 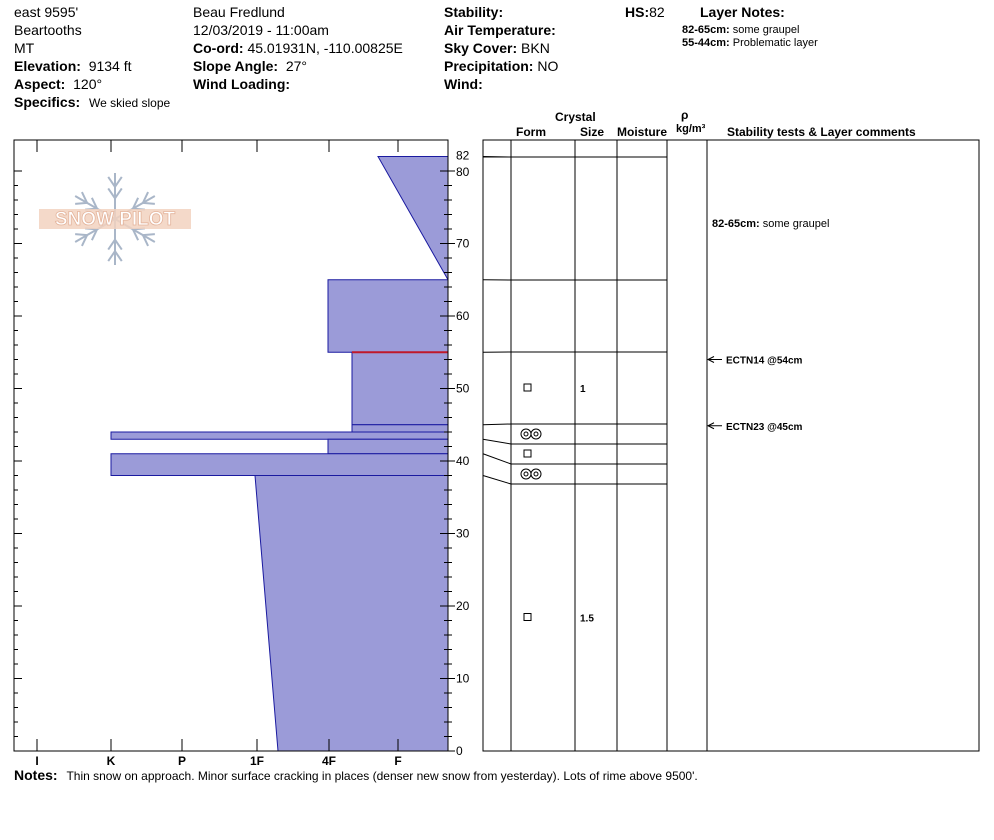 I want to click on density-unit: kg/m³, so click(x=691, y=129).